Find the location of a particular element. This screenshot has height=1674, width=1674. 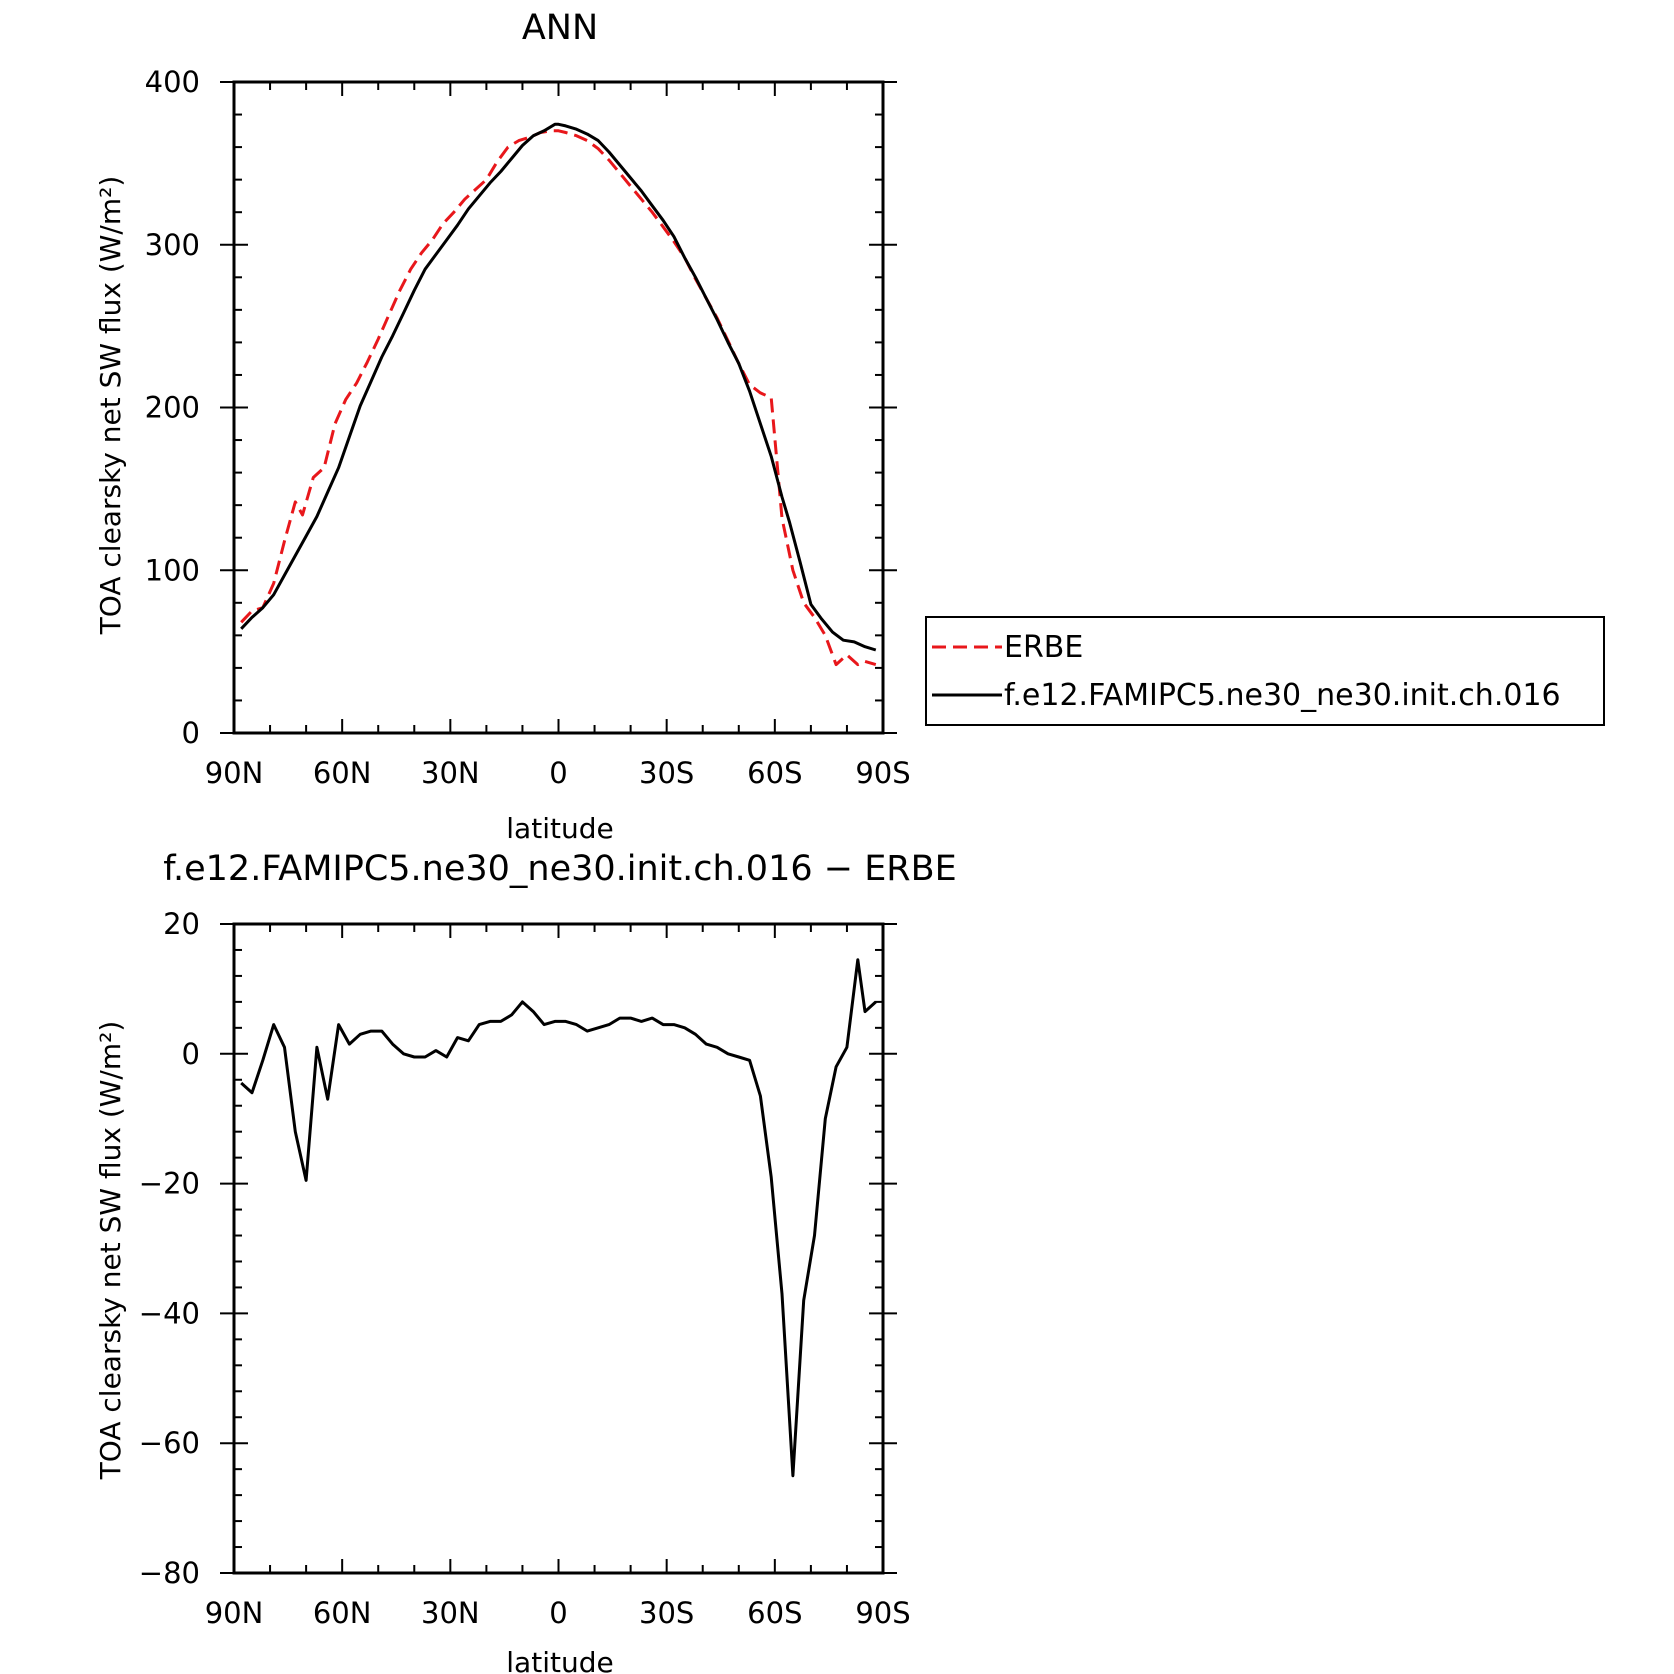

bottom-y-tick-label: −20 is located at coordinates (169, 1184).